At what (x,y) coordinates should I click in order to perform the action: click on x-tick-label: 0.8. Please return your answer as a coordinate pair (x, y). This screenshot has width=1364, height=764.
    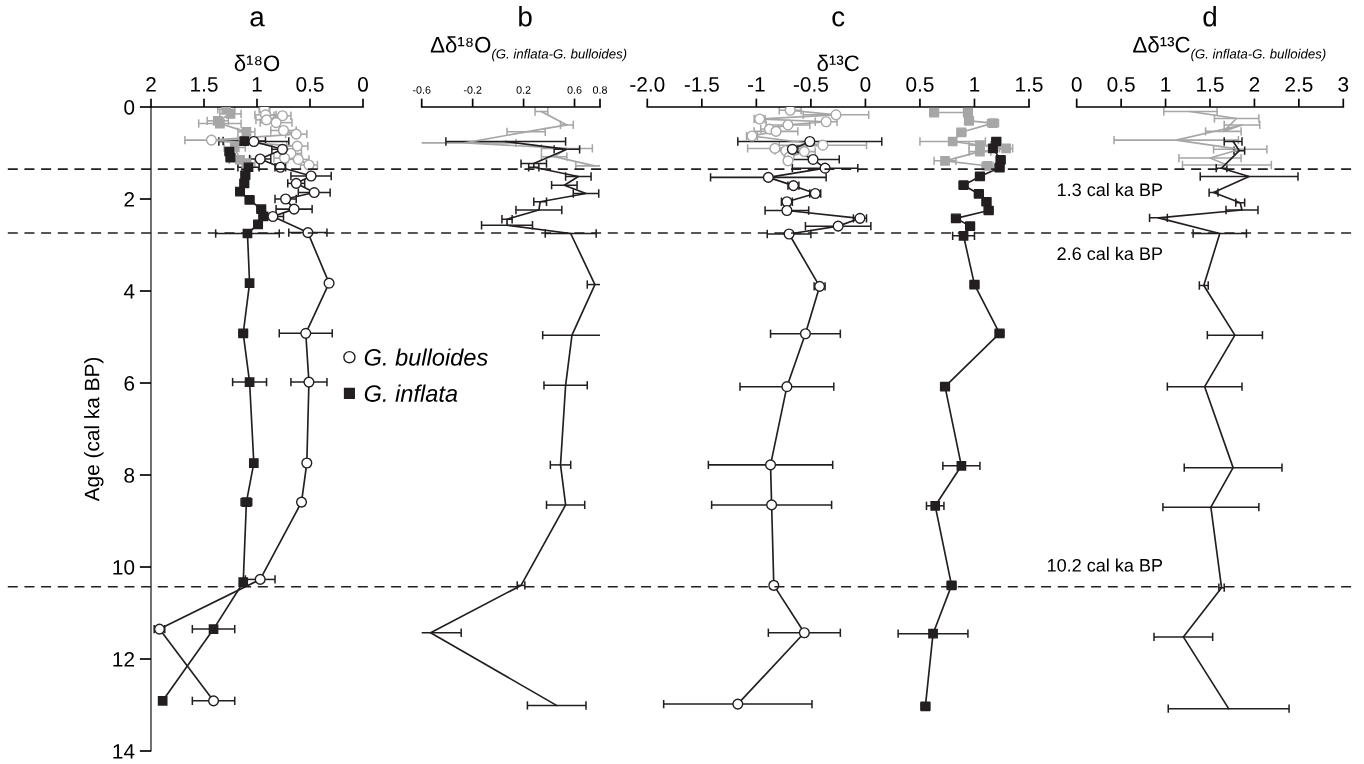
    Looking at the image, I should click on (599, 90).